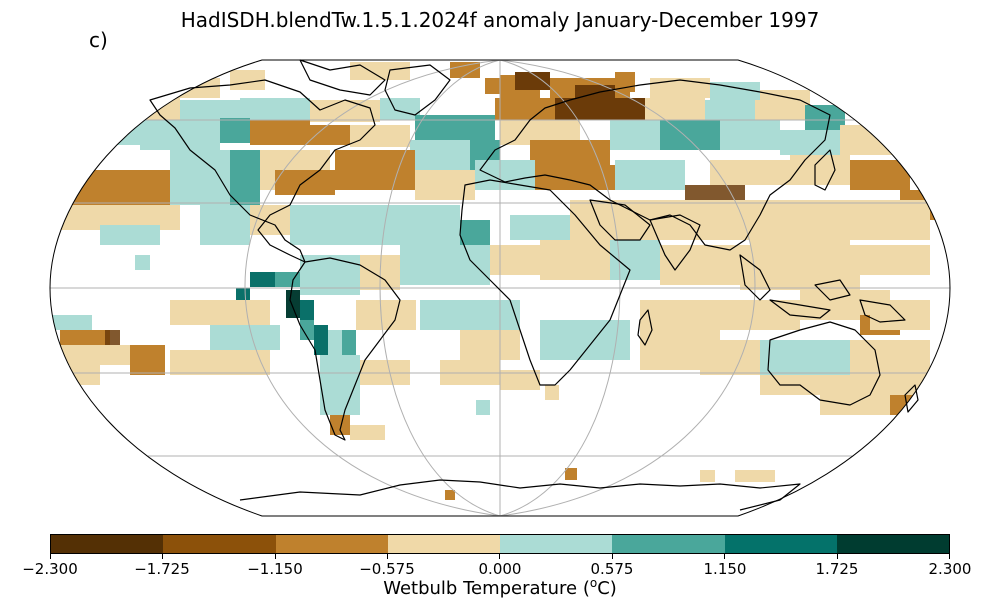 Image resolution: width=1000 pixels, height=600 pixels. I want to click on colorbar-tick-label: 0.000, so click(500, 569).